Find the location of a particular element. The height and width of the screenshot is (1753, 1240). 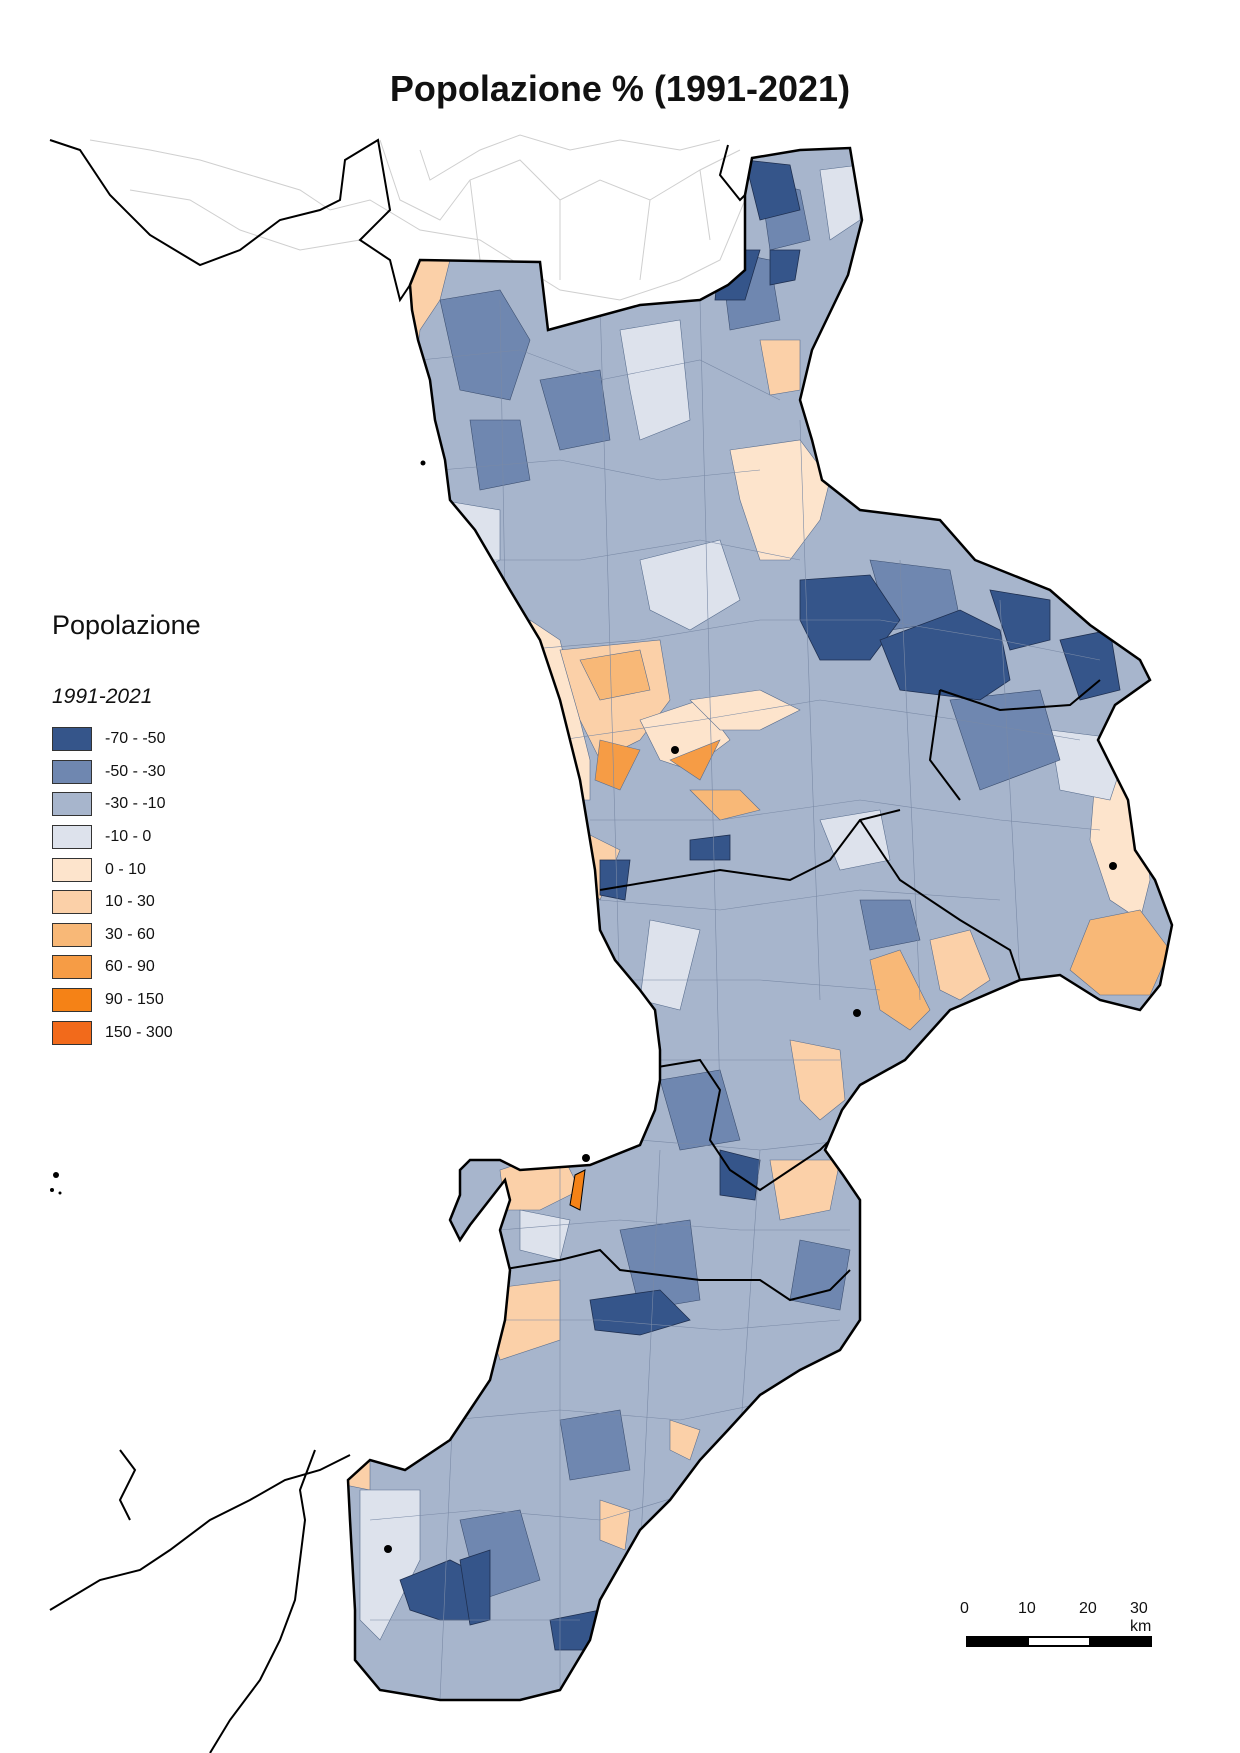

coastline-north-east is located at coordinates (732, 173).